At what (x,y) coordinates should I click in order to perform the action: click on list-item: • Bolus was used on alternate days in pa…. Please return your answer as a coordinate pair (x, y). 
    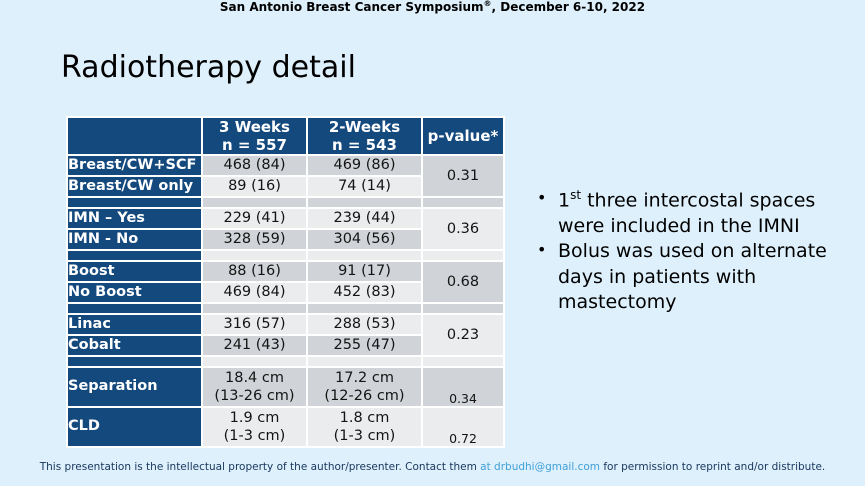
    Looking at the image, I should click on (696, 277).